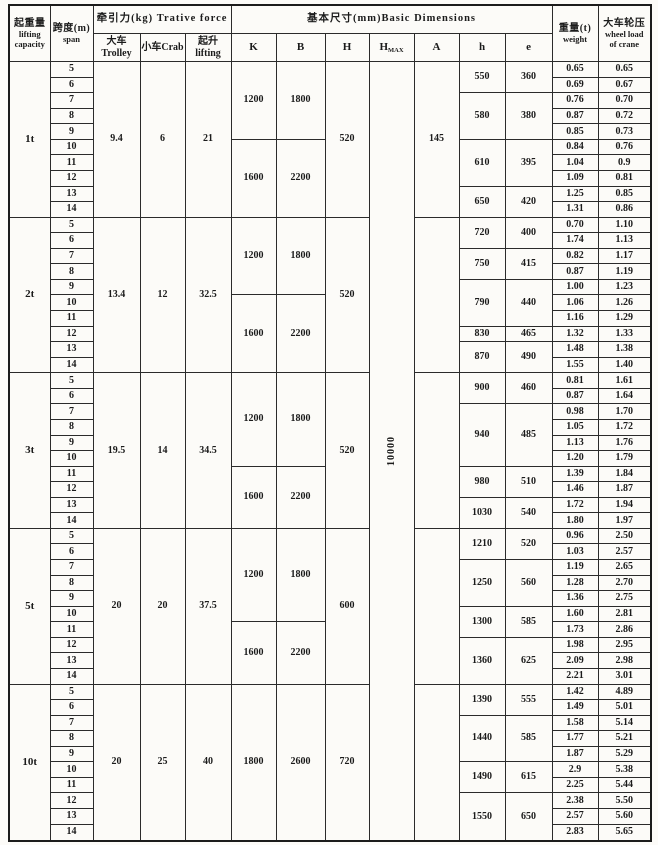  What do you see at coordinates (624, 785) in the screenshot?
I see `wheel-load-cell: 5.44` at bounding box center [624, 785].